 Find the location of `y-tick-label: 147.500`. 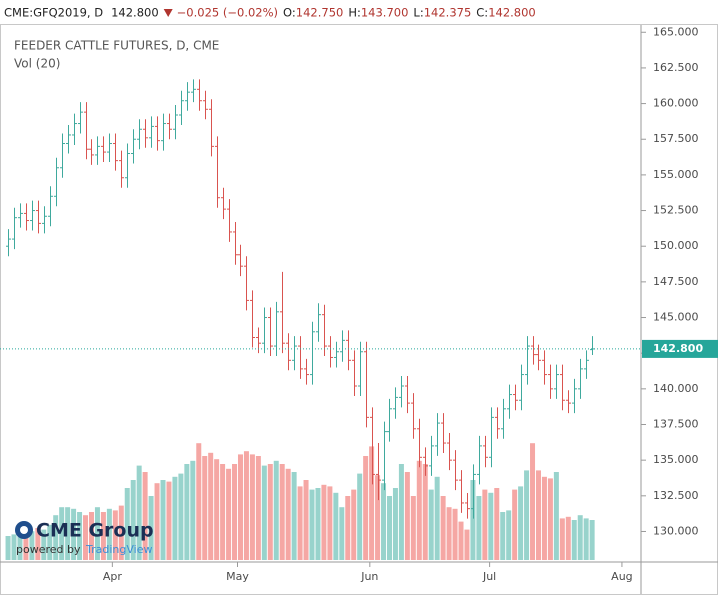

y-tick-label: 147.500 is located at coordinates (676, 281).